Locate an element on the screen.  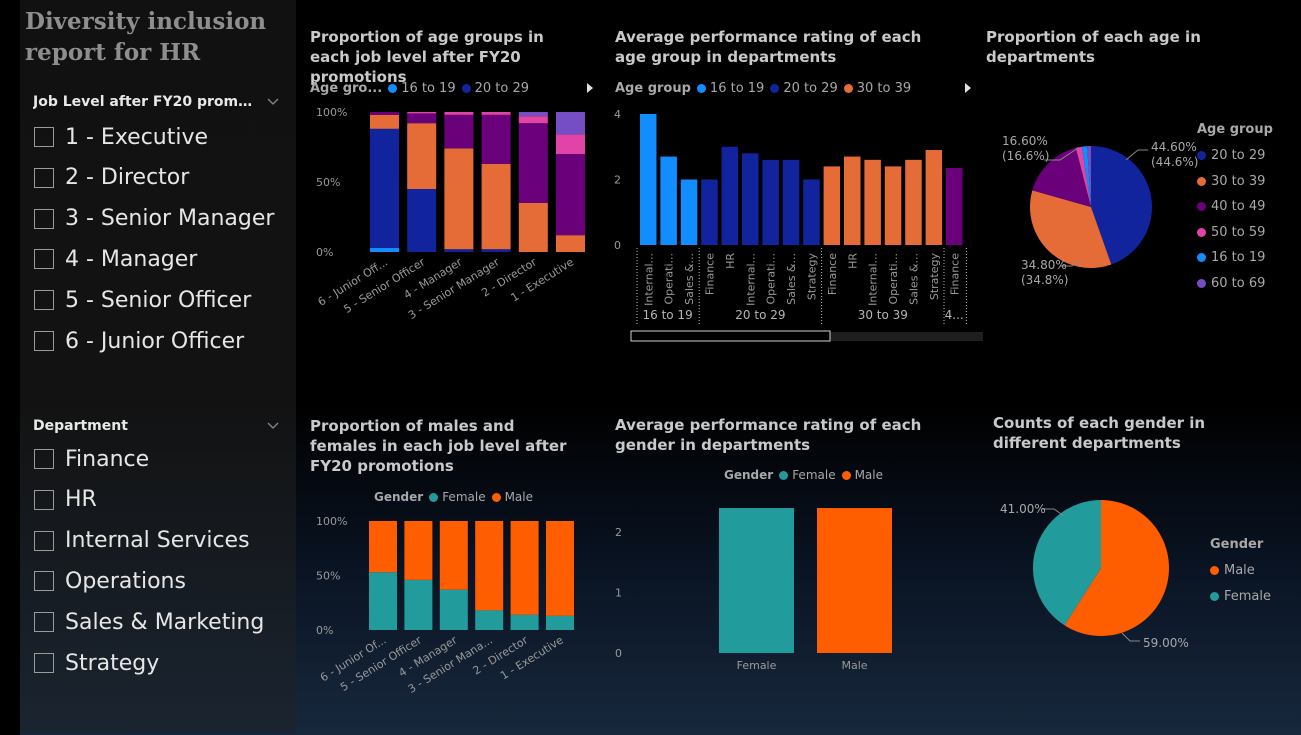
department-option: HR is located at coordinates (65, 500).